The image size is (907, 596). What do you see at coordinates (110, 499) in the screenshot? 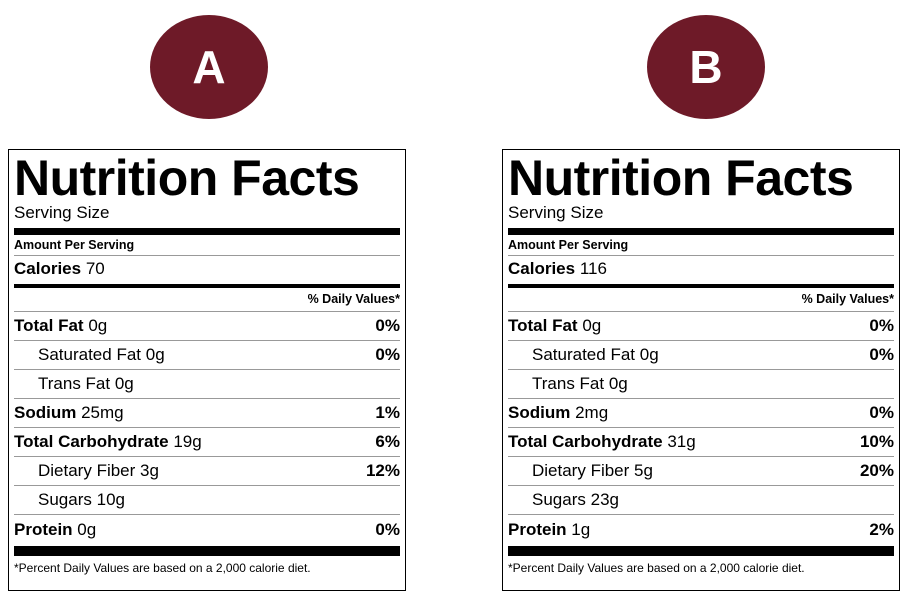
I see `nutrient-amount: 10g` at bounding box center [110, 499].